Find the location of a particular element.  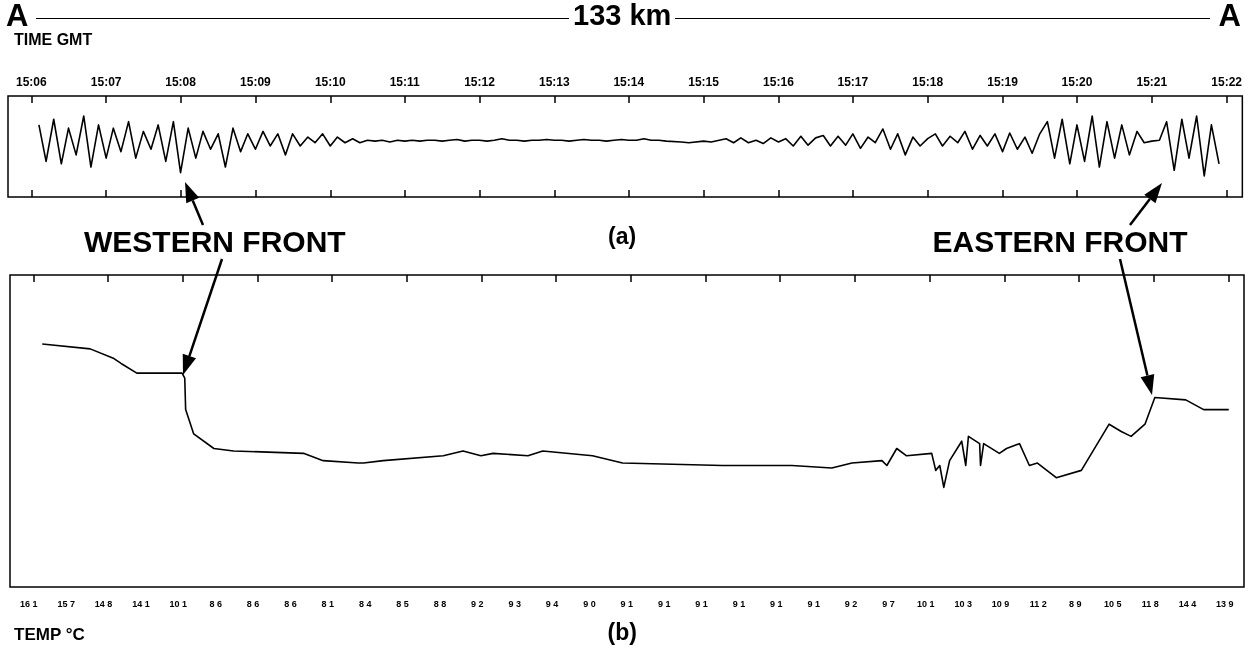

x-tick-label: 15:18 is located at coordinates (928, 82).